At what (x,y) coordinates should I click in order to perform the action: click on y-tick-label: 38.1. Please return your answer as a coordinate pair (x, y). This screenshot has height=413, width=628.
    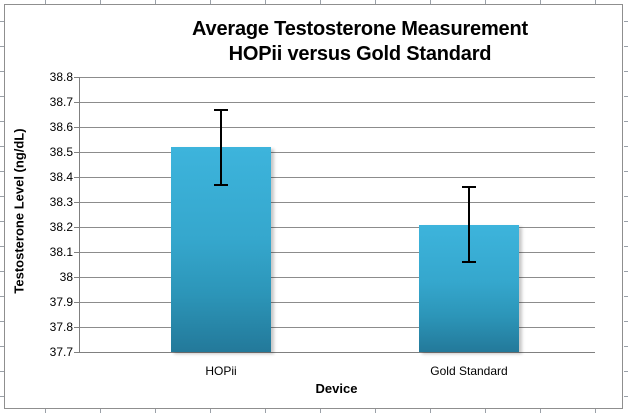
    Looking at the image, I should click on (61, 252).